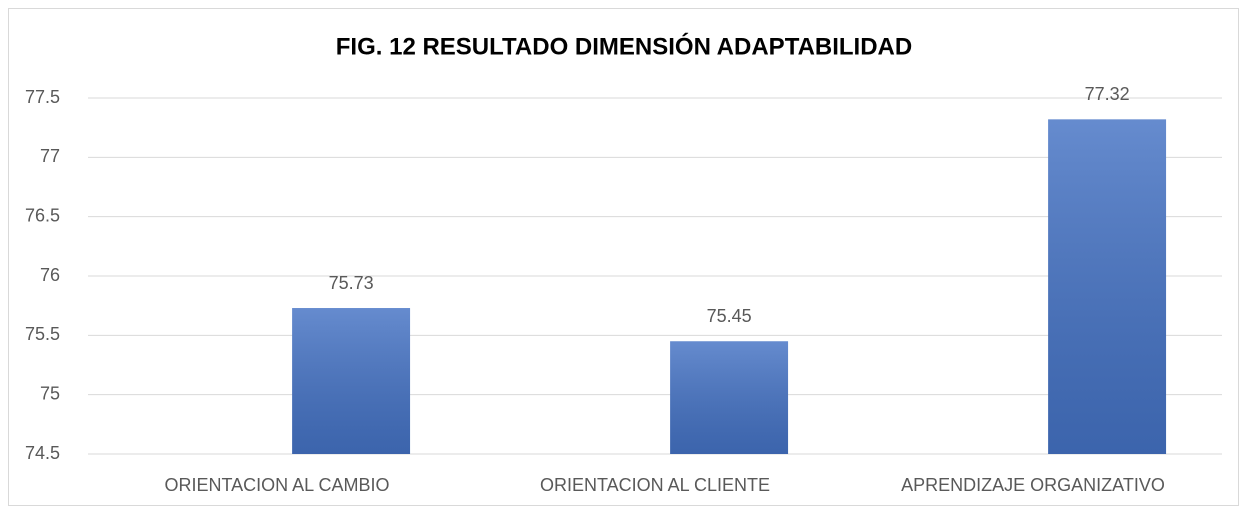  What do you see at coordinates (1107, 94) in the screenshot?
I see `value-label: 77.32` at bounding box center [1107, 94].